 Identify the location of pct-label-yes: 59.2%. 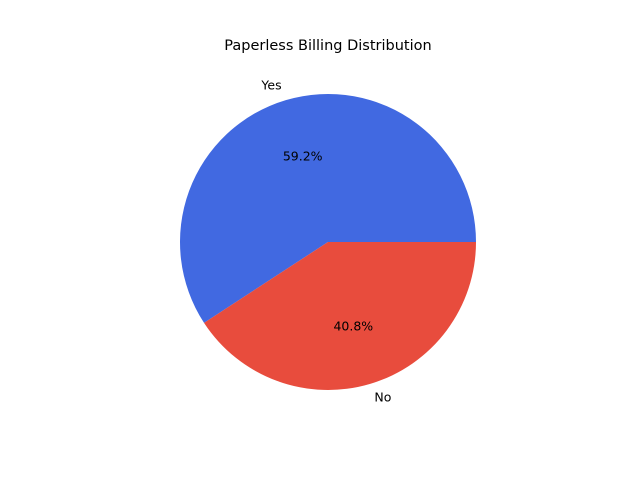
(303, 155).